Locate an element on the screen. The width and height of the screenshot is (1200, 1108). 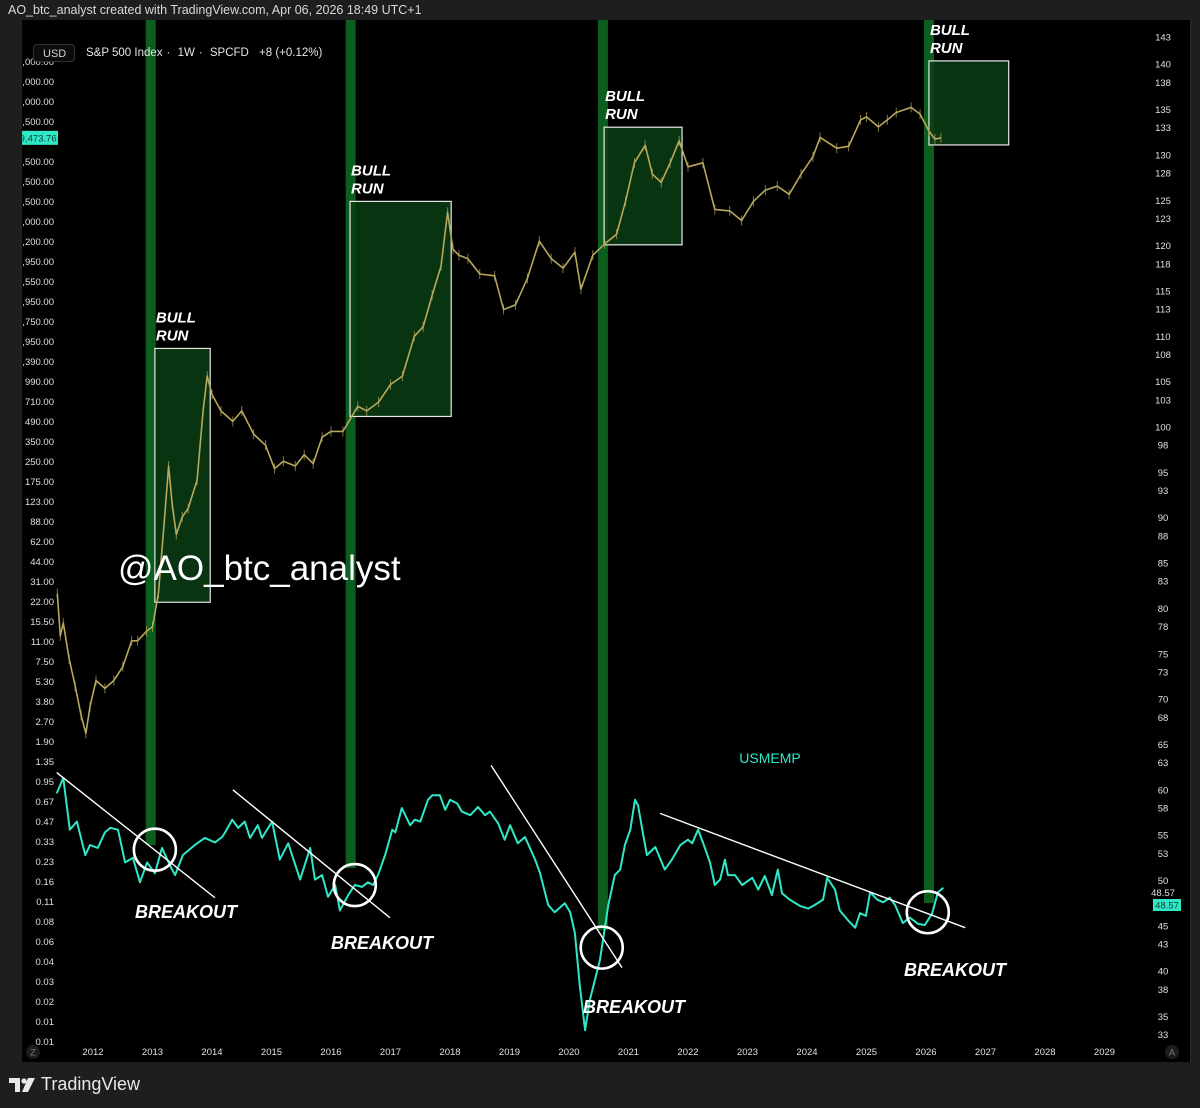
left-axis-tick: 129,000.00 is located at coordinates (38, 102).